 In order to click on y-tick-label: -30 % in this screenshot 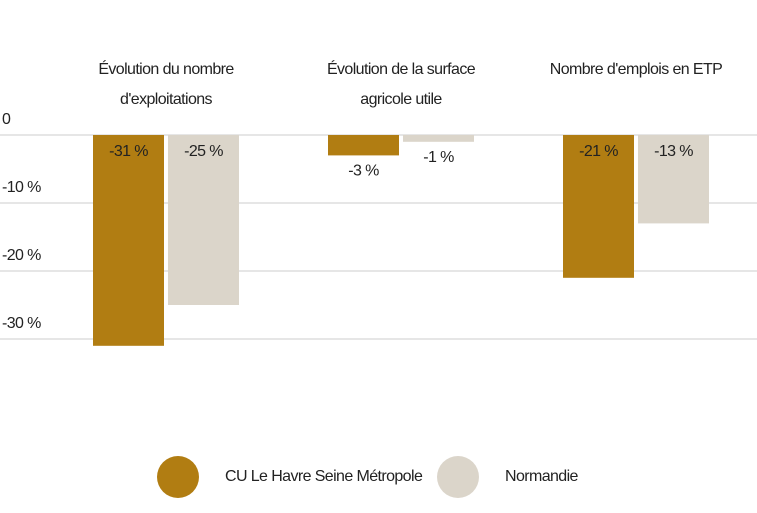, I will do `click(21, 323)`.